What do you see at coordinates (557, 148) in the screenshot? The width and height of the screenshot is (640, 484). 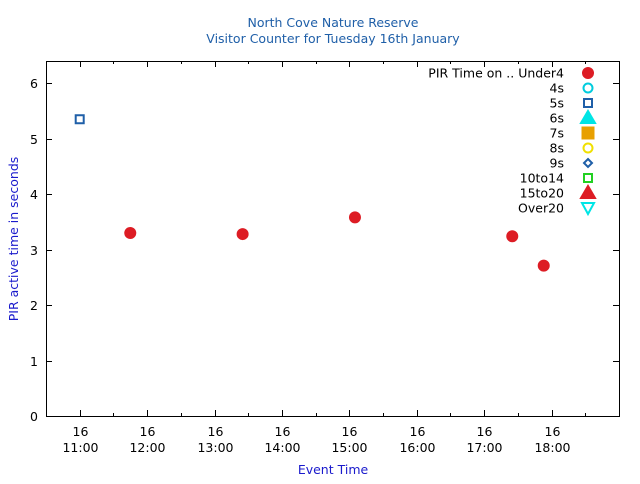 I see `legend-label: 8s` at bounding box center [557, 148].